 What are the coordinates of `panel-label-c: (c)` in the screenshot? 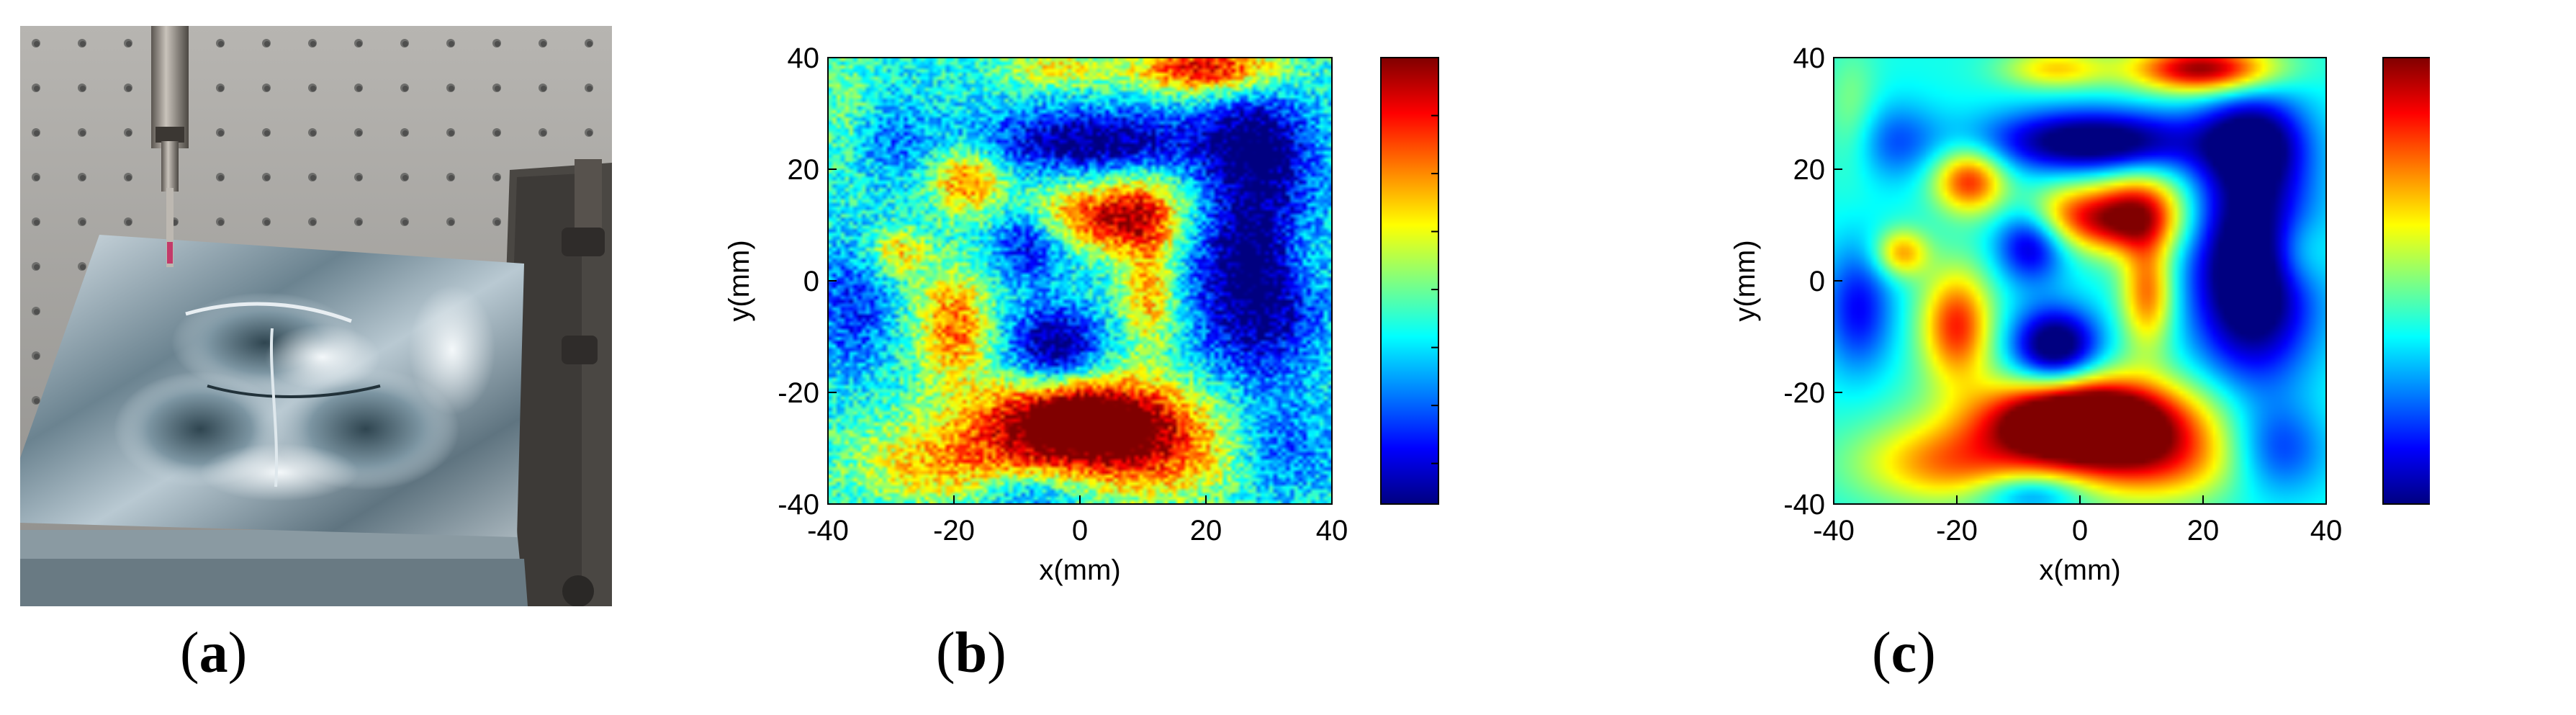 It's located at (1904, 653).